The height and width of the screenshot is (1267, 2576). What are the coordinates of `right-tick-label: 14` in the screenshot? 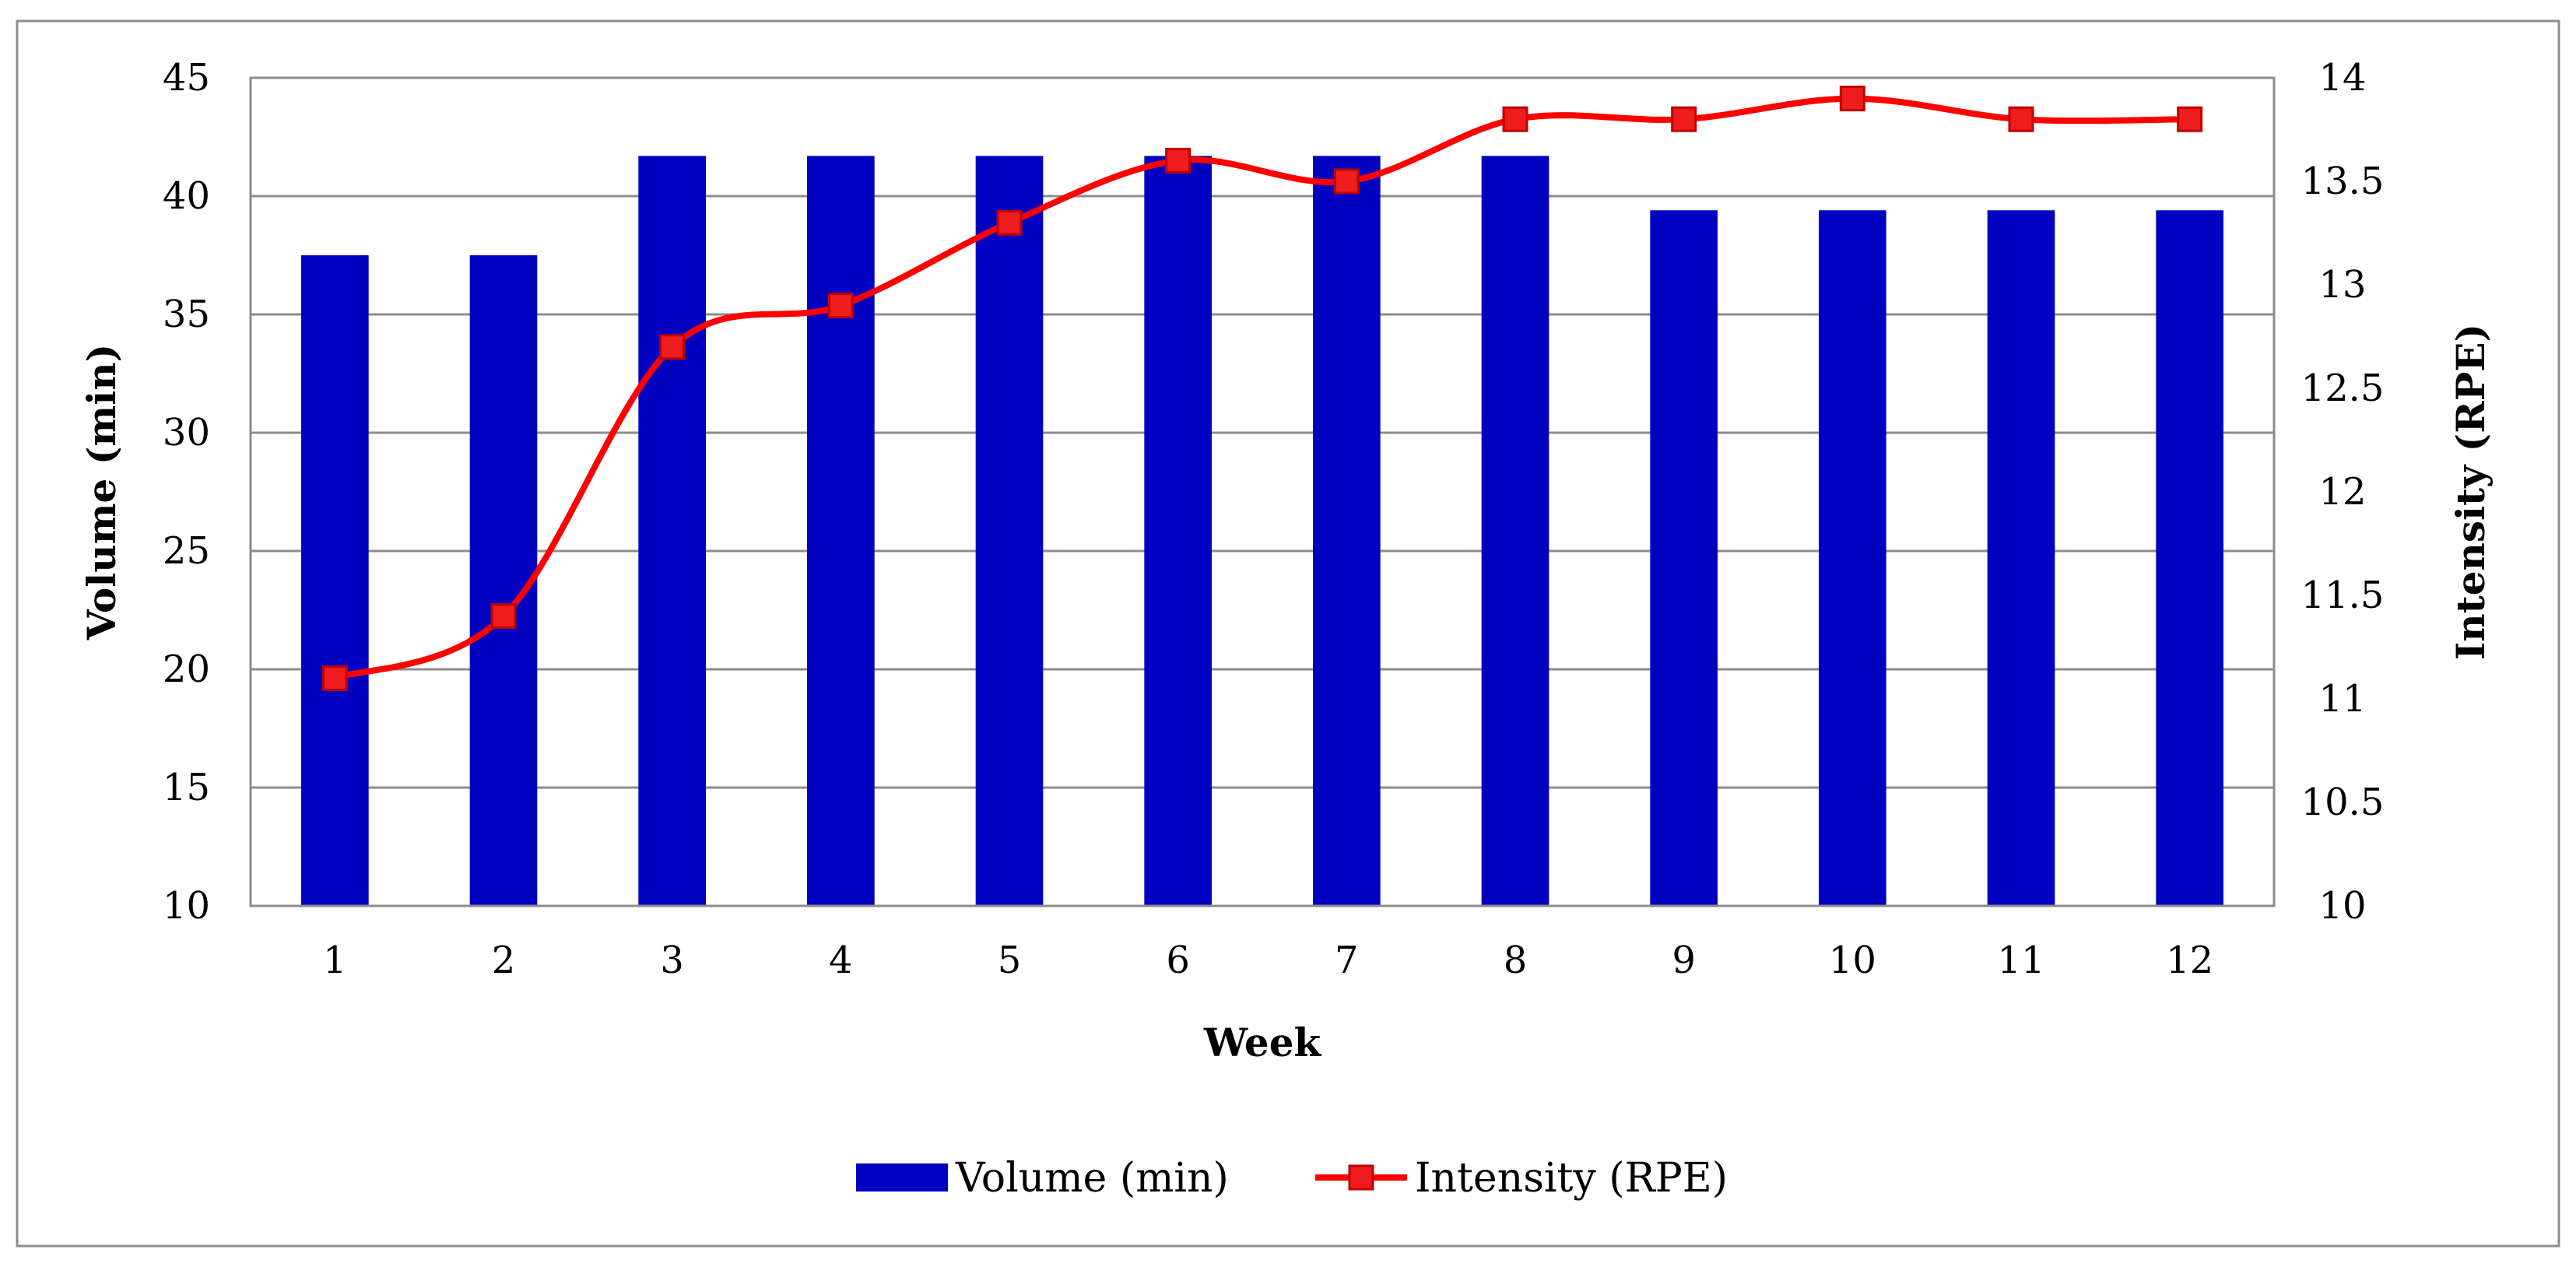 It's located at (2342, 78).